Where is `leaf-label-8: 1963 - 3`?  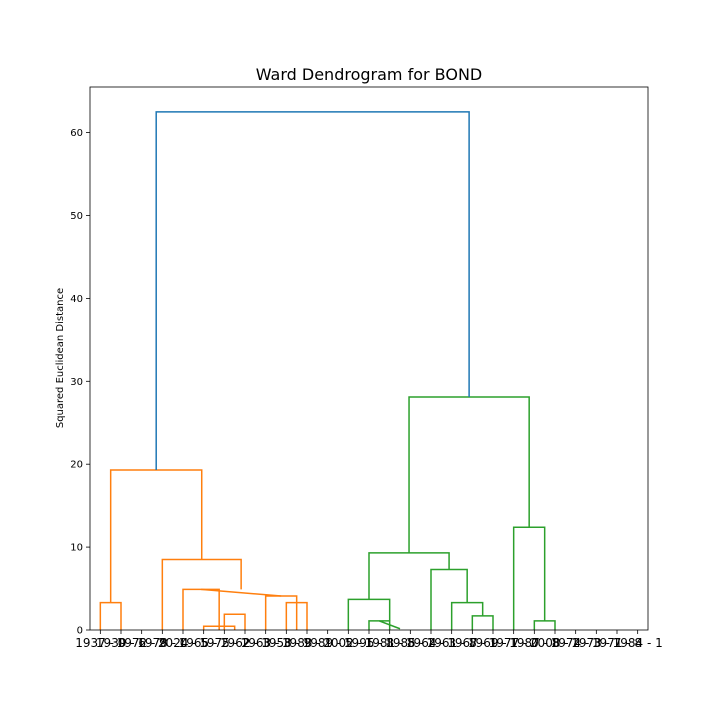
leaf-label-8: 1963 - 3 is located at coordinates (266, 643).